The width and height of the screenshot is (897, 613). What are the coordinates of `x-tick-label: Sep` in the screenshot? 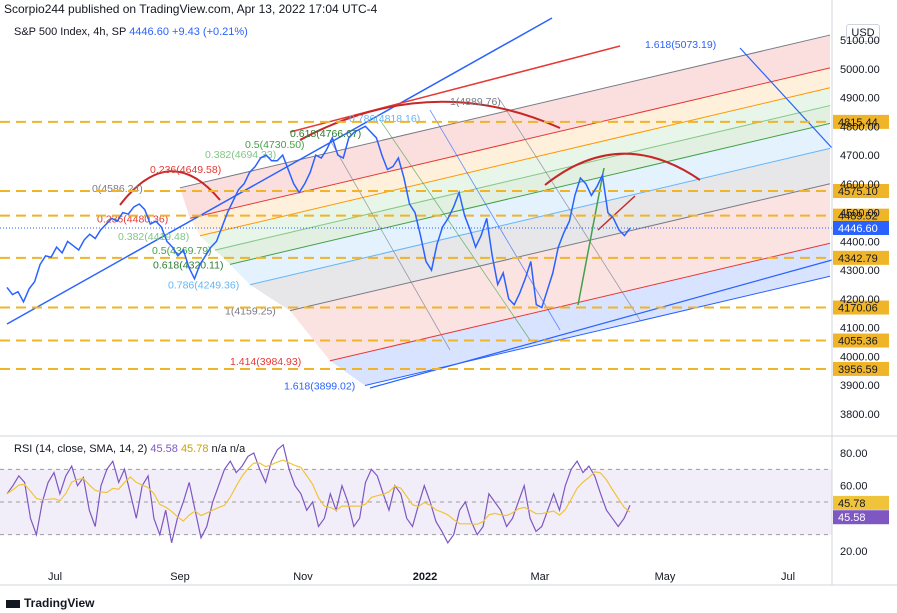 It's located at (180, 577).